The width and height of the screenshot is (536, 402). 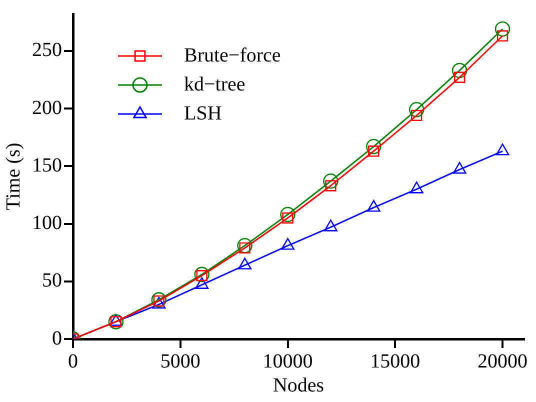 What do you see at coordinates (47, 165) in the screenshot?
I see `y-tick-label: 150` at bounding box center [47, 165].